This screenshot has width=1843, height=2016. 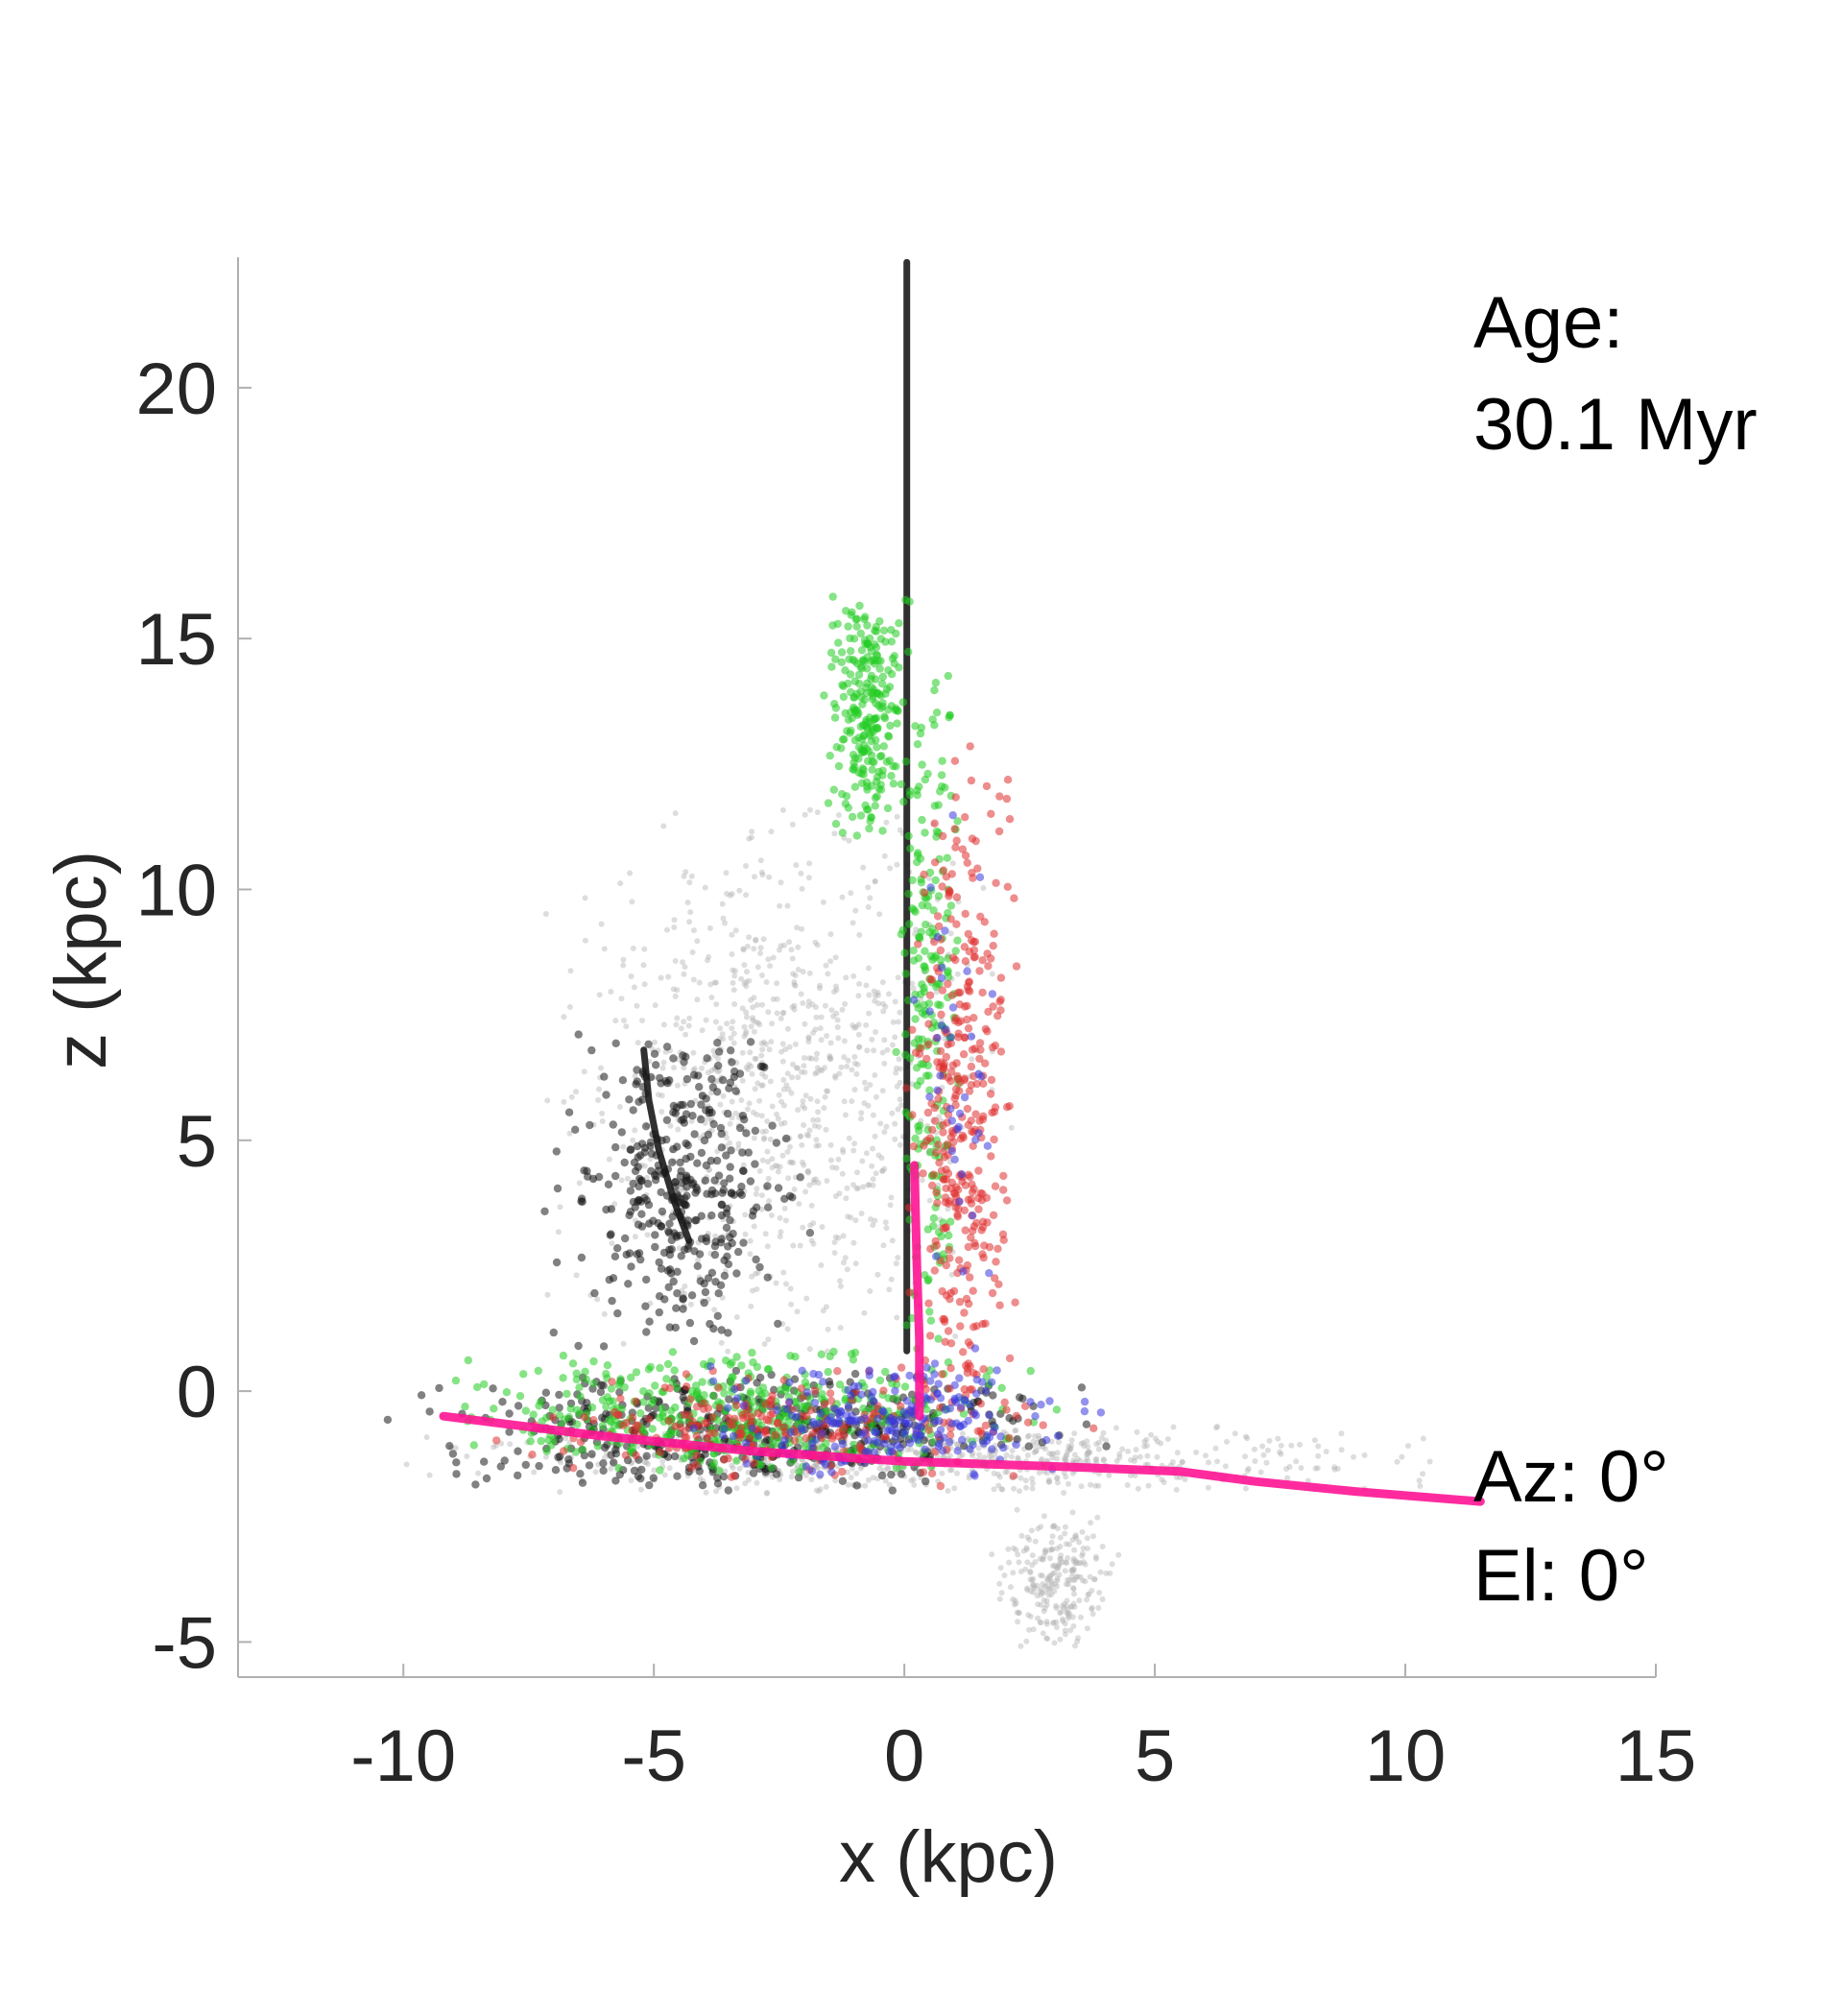 What do you see at coordinates (176, 389) in the screenshot?
I see `y-tick-label: 20` at bounding box center [176, 389].